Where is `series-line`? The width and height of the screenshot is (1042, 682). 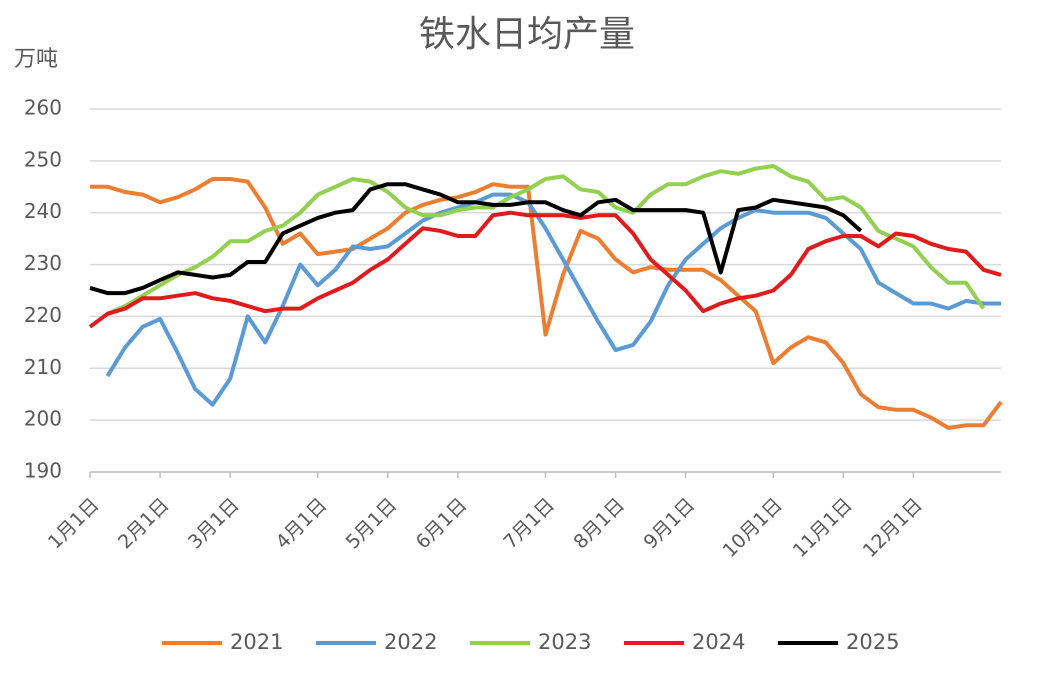
series-line is located at coordinates (476, 239).